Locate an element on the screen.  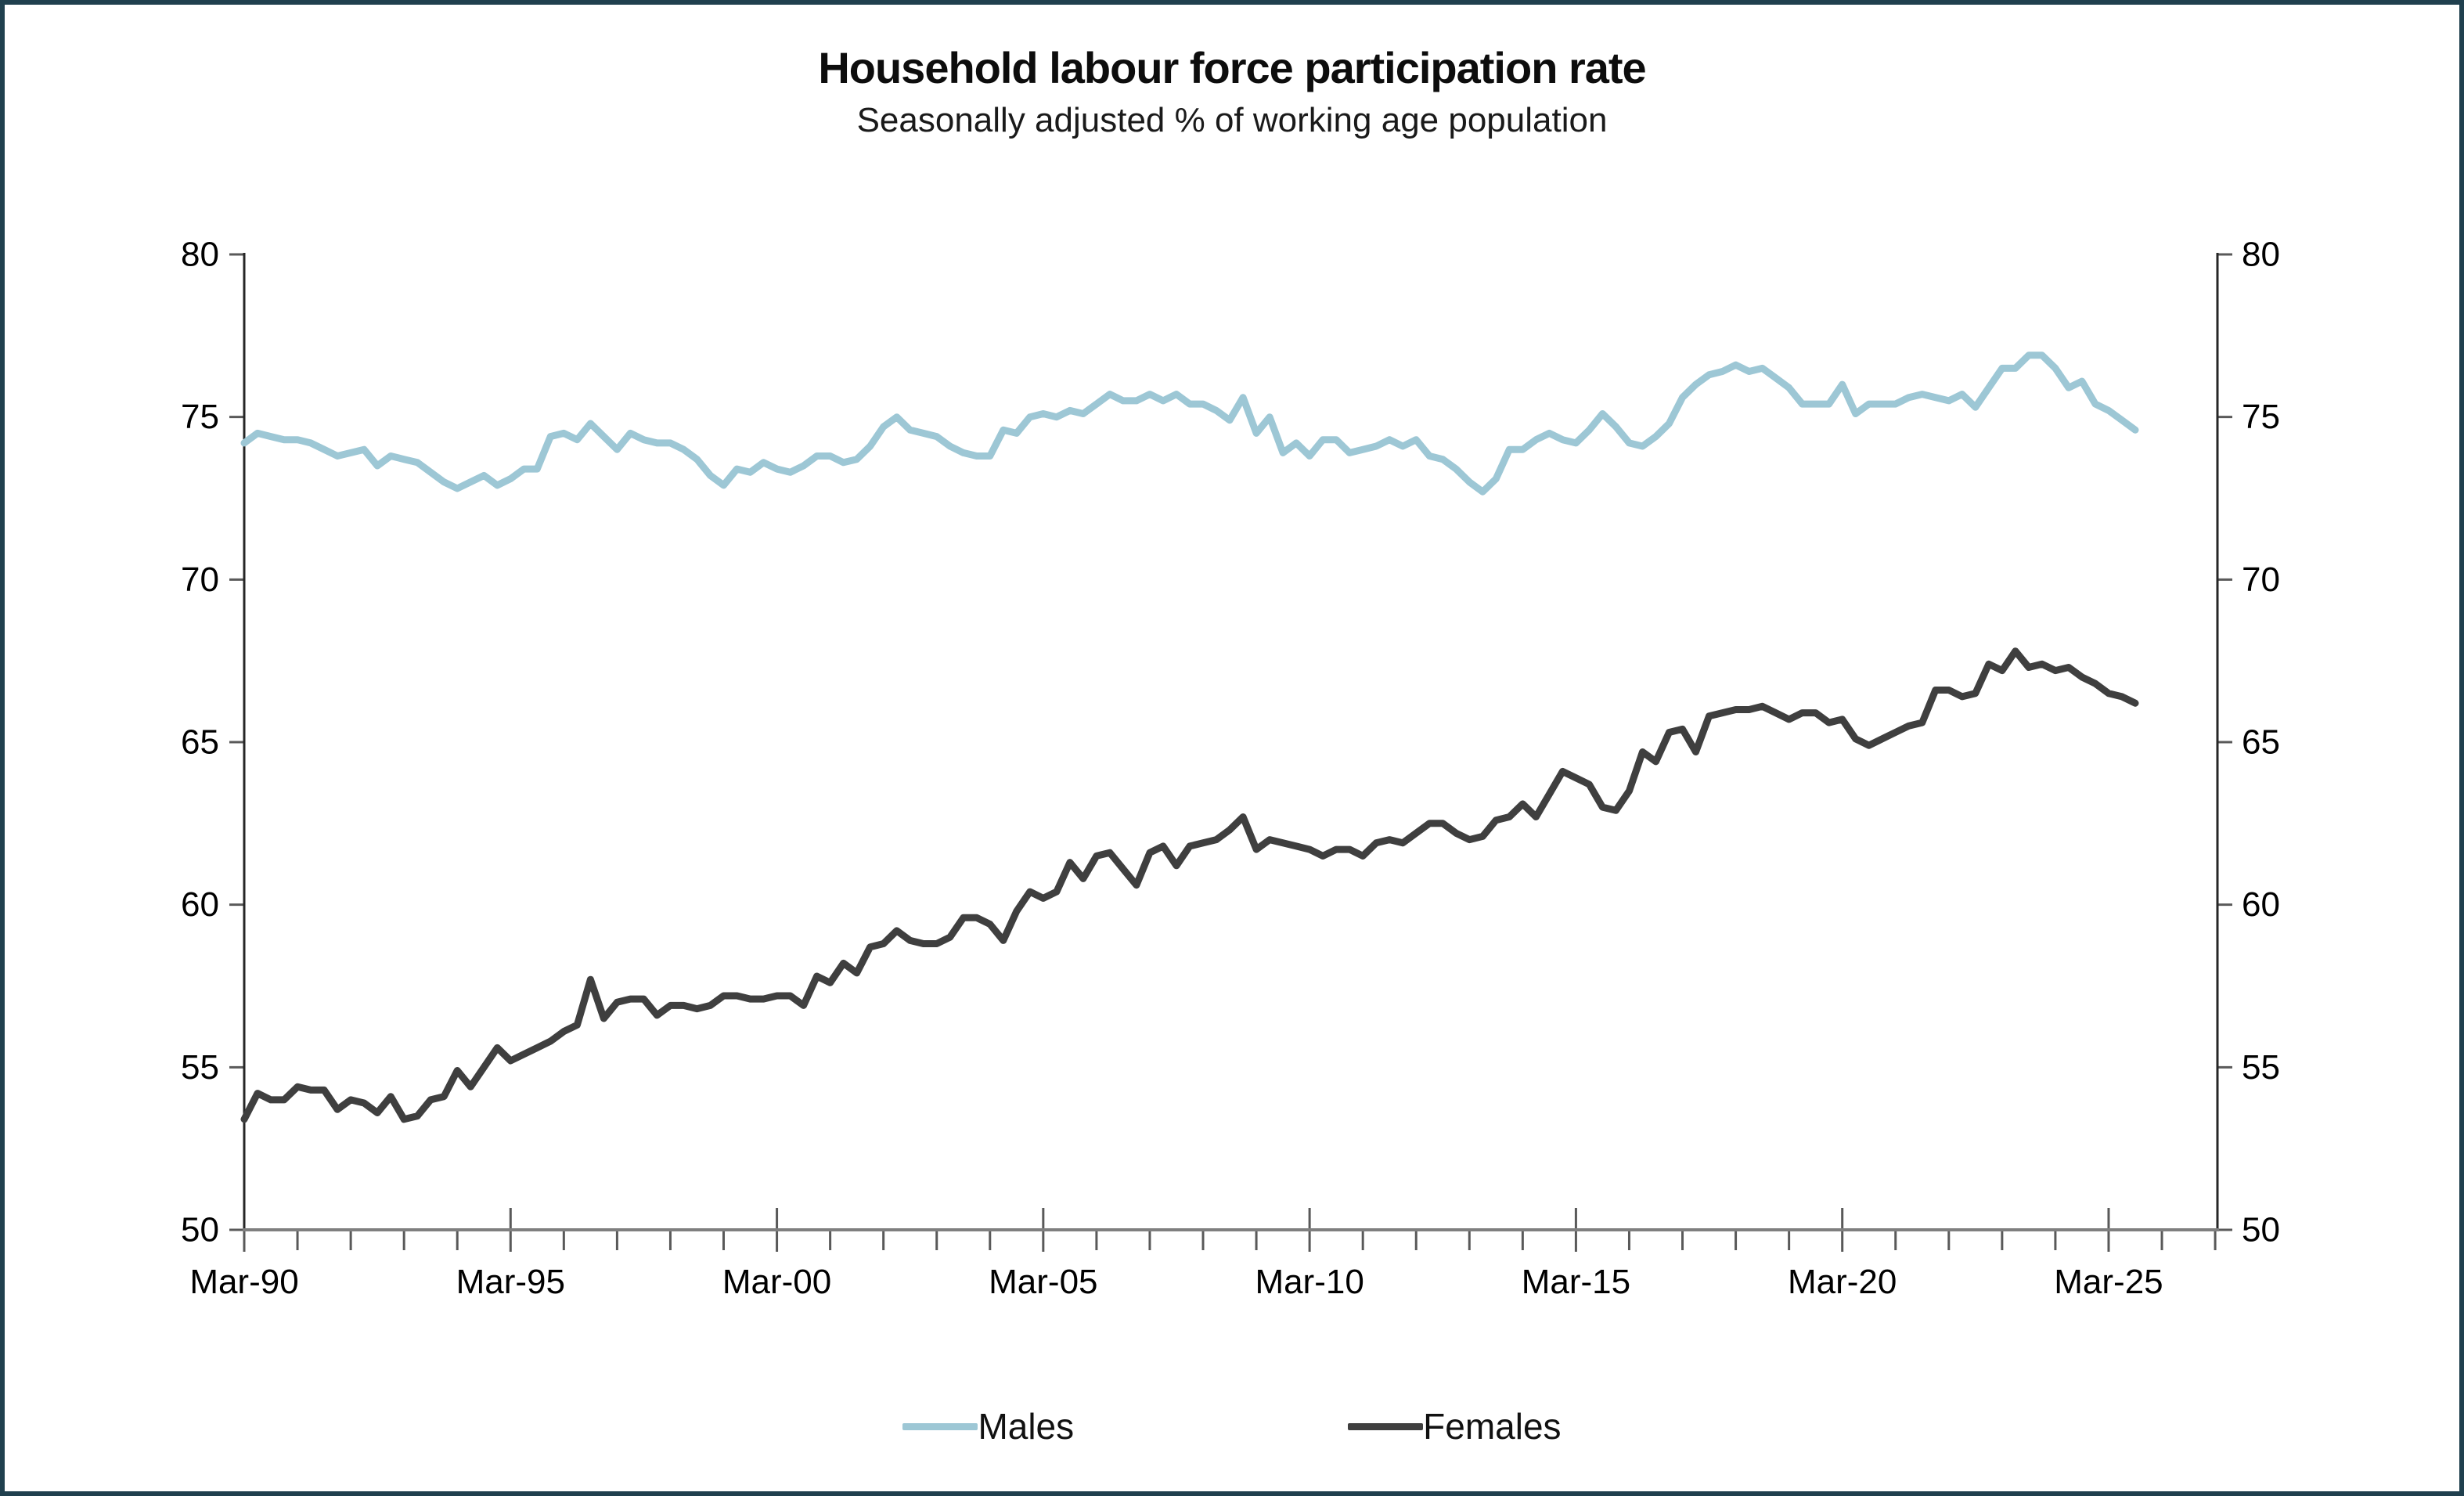
females-legend-label: Females is located at coordinates (1493, 1426).